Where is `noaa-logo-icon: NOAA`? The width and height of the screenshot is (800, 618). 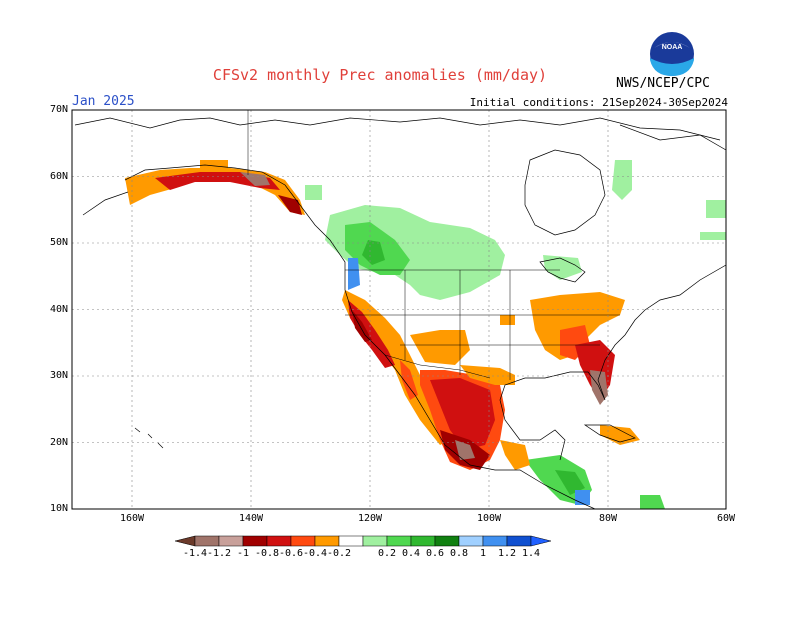 noaa-logo-icon: NOAA is located at coordinates (672, 54).